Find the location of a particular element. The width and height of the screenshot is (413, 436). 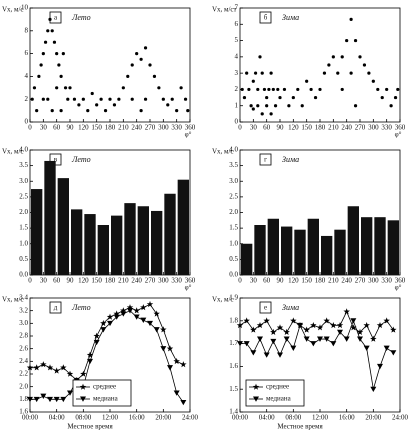

x-tick-label: 180 is located at coordinates (320, 128).